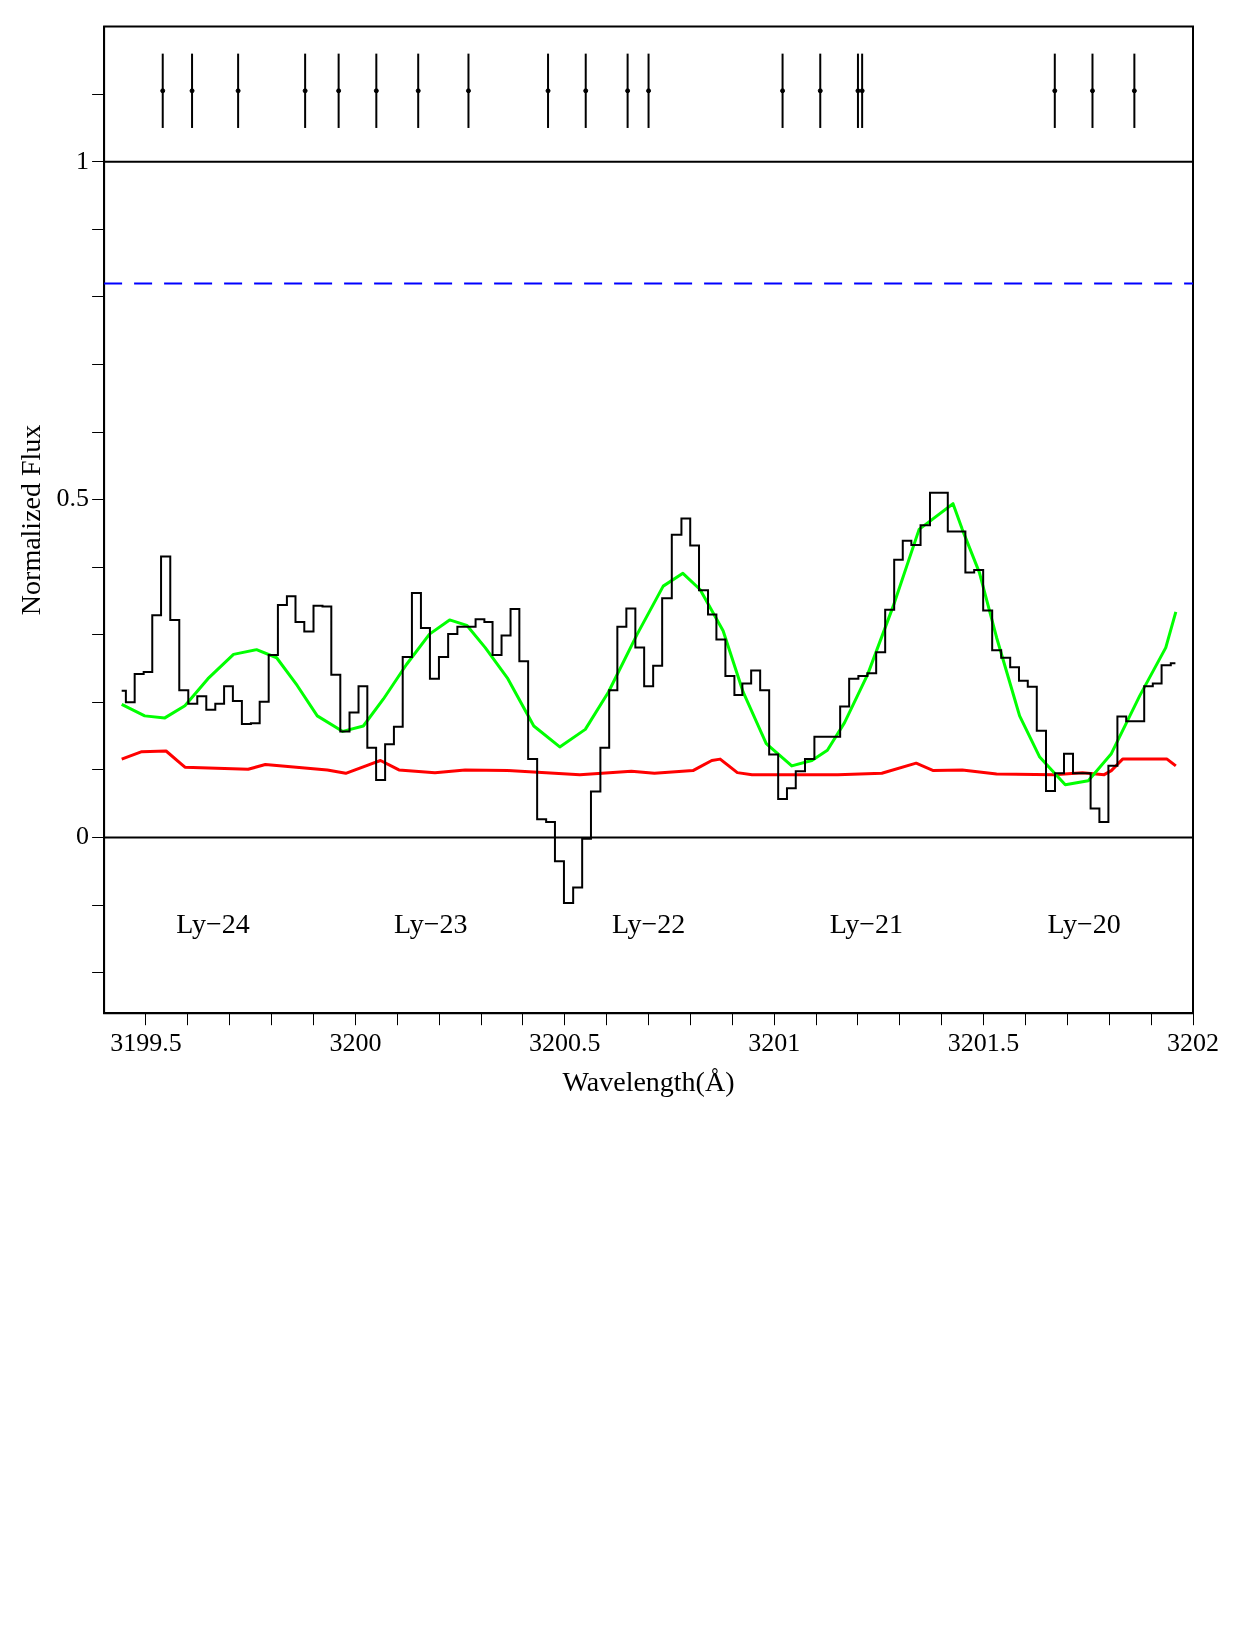  Describe the element at coordinates (213, 923) in the screenshot. I see `annotation: Ly−24` at that location.